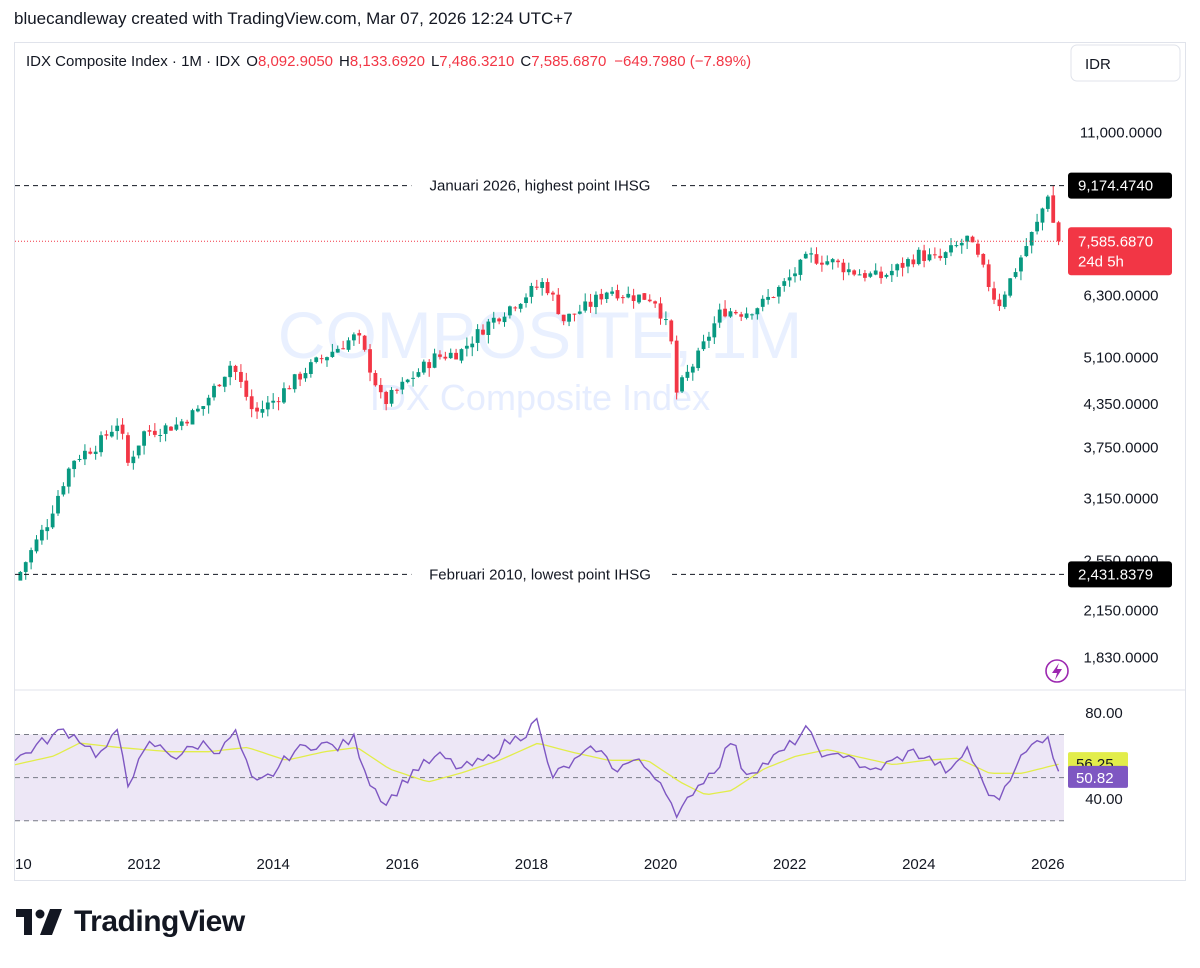 The image size is (1200, 968). What do you see at coordinates (227, 61) in the screenshot?
I see `legend-exchange: IDX` at bounding box center [227, 61].